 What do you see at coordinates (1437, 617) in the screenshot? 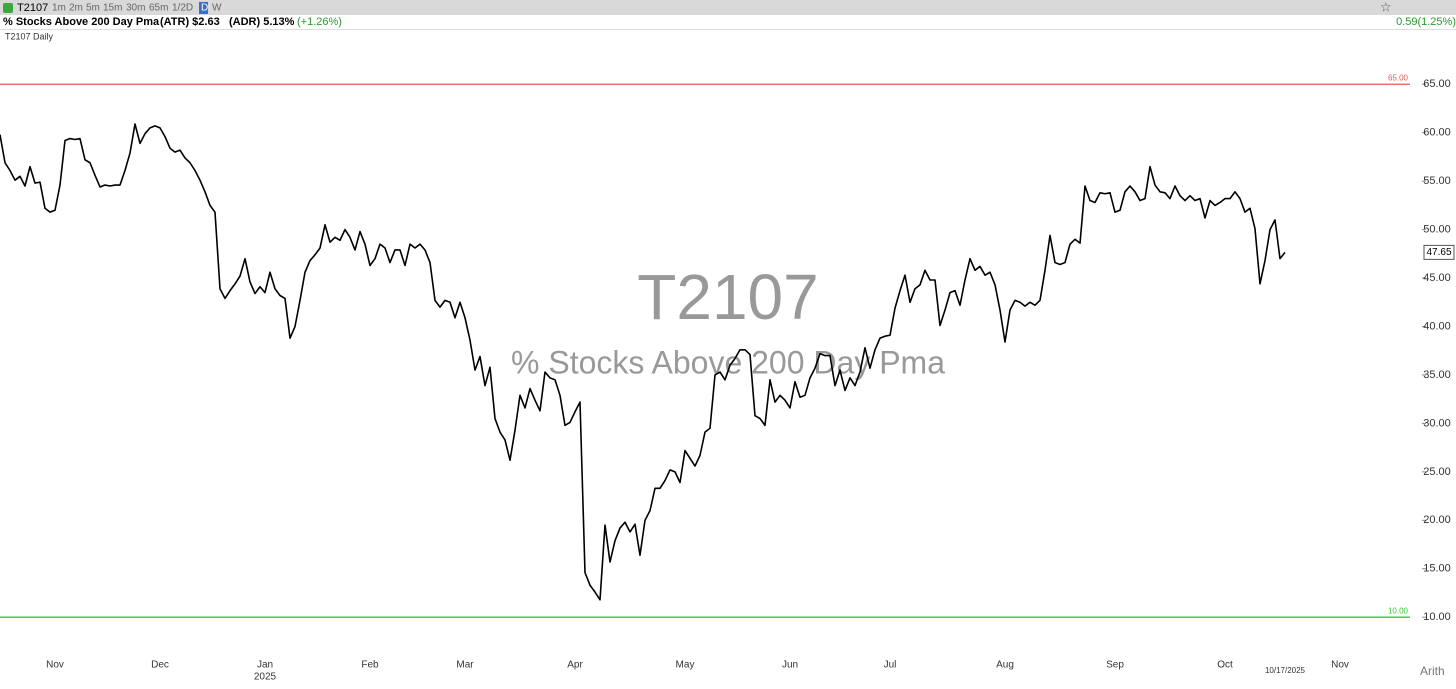
I see `y-tick-label: 10.00` at bounding box center [1437, 617].